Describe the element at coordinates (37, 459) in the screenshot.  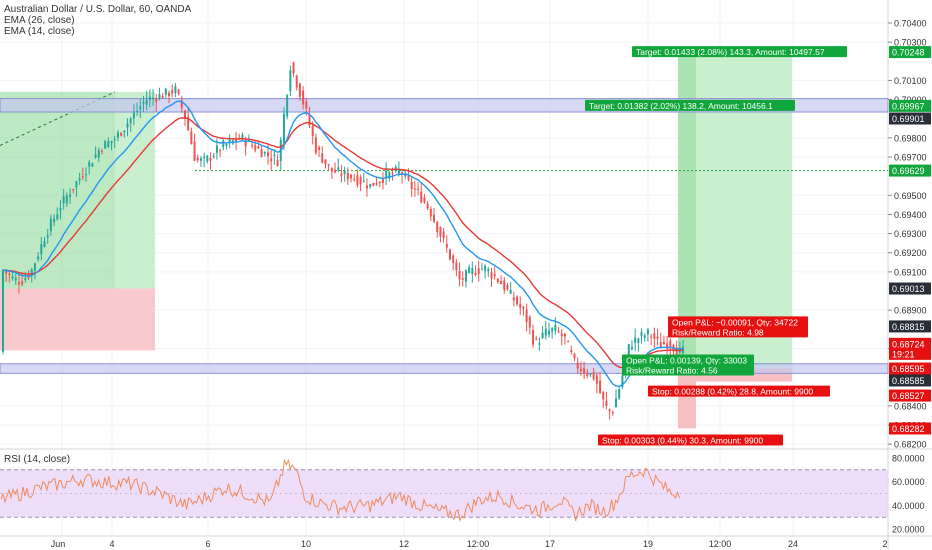
I see `rsi-legend: RSI (14, close)` at that location.